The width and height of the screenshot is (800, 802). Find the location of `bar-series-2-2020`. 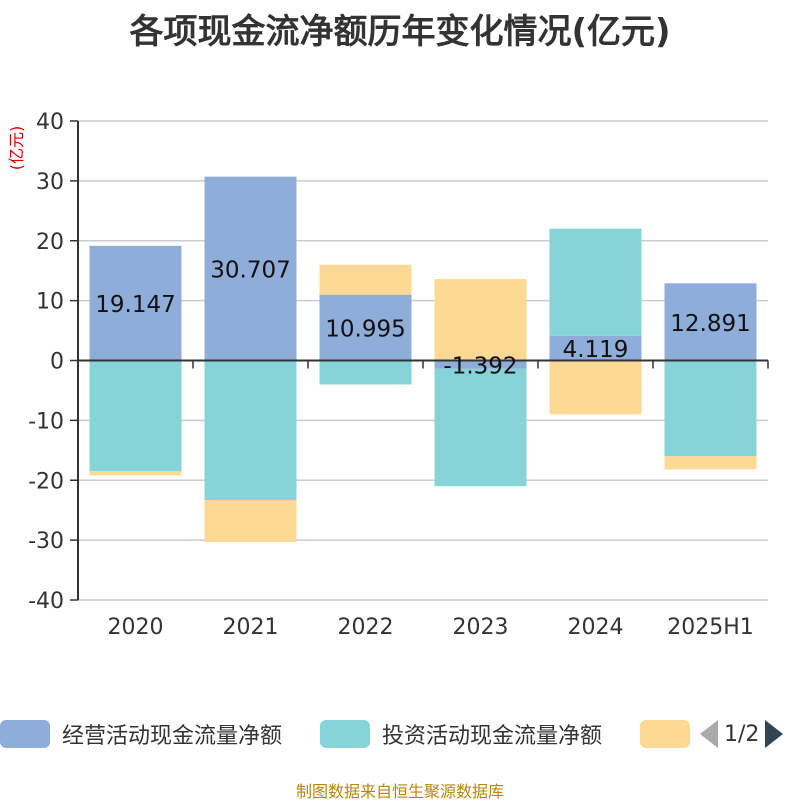

bar-series-2-2020 is located at coordinates (135, 473).